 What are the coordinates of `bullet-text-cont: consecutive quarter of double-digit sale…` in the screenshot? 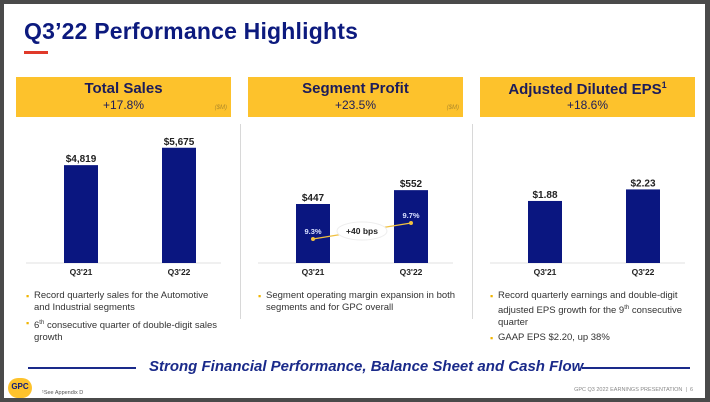 It's located at (125, 332).